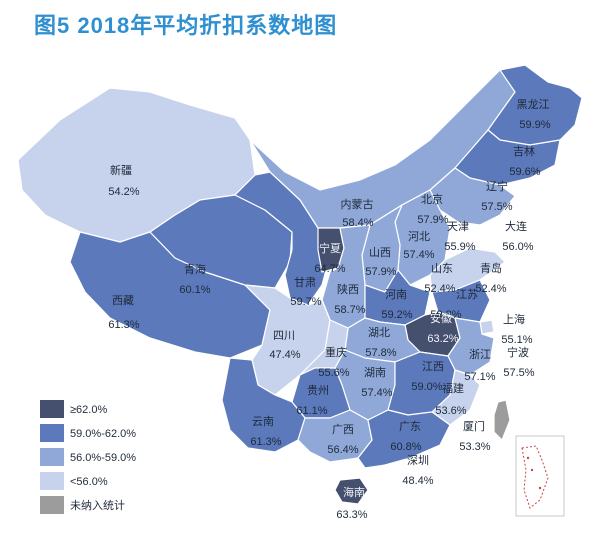 This screenshot has width=598, height=539. Describe the element at coordinates (396, 315) in the screenshot. I see `label-henan-value: 59.2%` at that location.